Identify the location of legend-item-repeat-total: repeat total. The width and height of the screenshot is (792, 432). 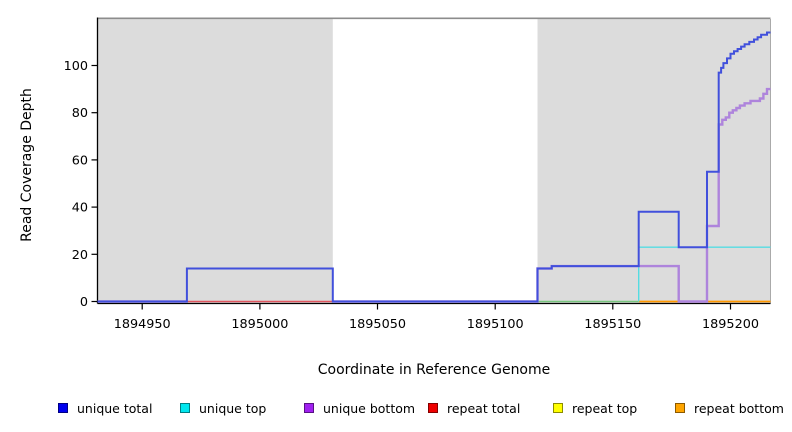
(474, 408).